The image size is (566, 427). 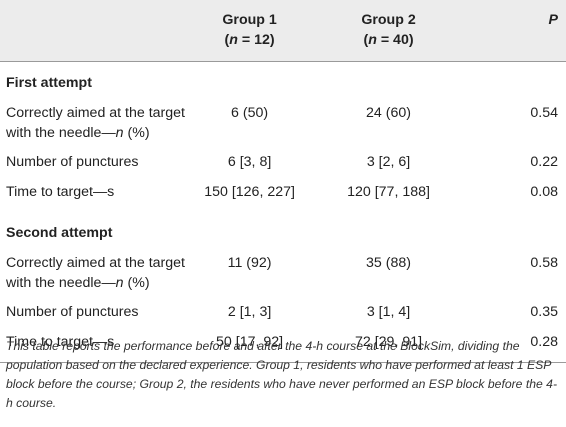 I want to click on table-header-row: Group 1 (n = 12) Group 2 (n = 40) P, so click(x=283, y=31).